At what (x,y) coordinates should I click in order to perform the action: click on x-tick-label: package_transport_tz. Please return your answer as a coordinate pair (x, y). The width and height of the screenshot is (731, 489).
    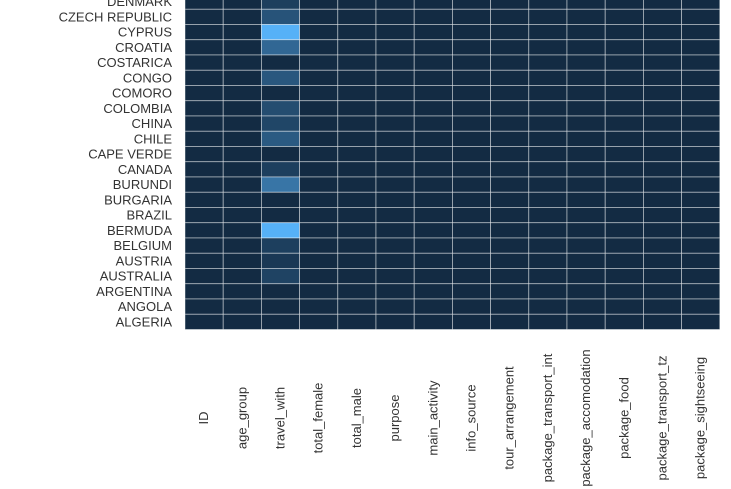
    Looking at the image, I should click on (662, 417).